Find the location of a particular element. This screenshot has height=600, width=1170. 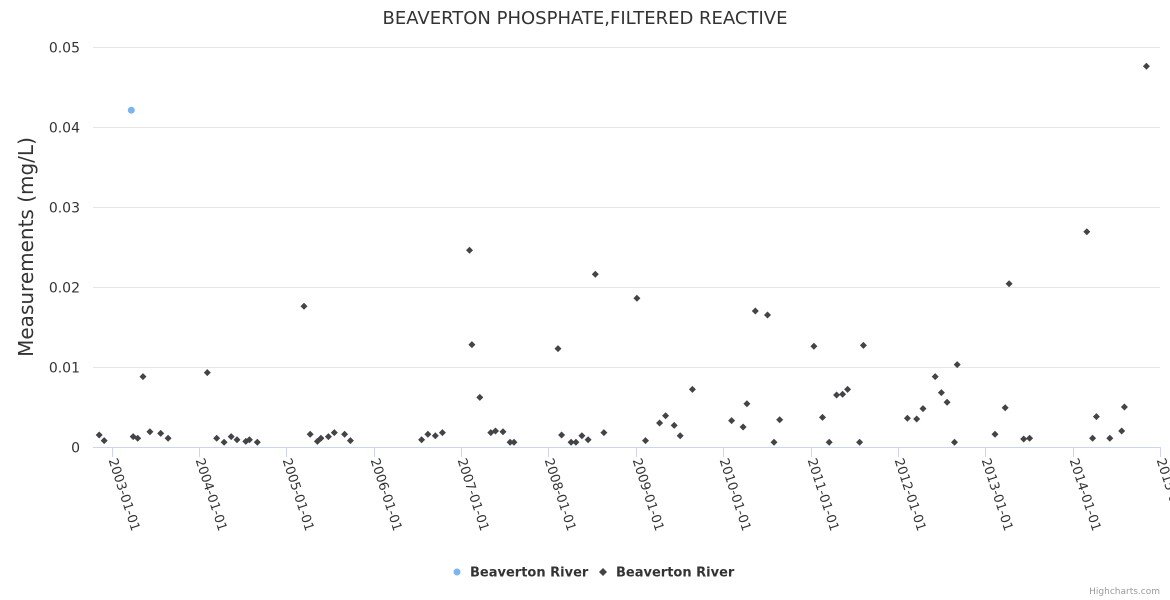

credits-link: Highcharts.com is located at coordinates (1124, 592).